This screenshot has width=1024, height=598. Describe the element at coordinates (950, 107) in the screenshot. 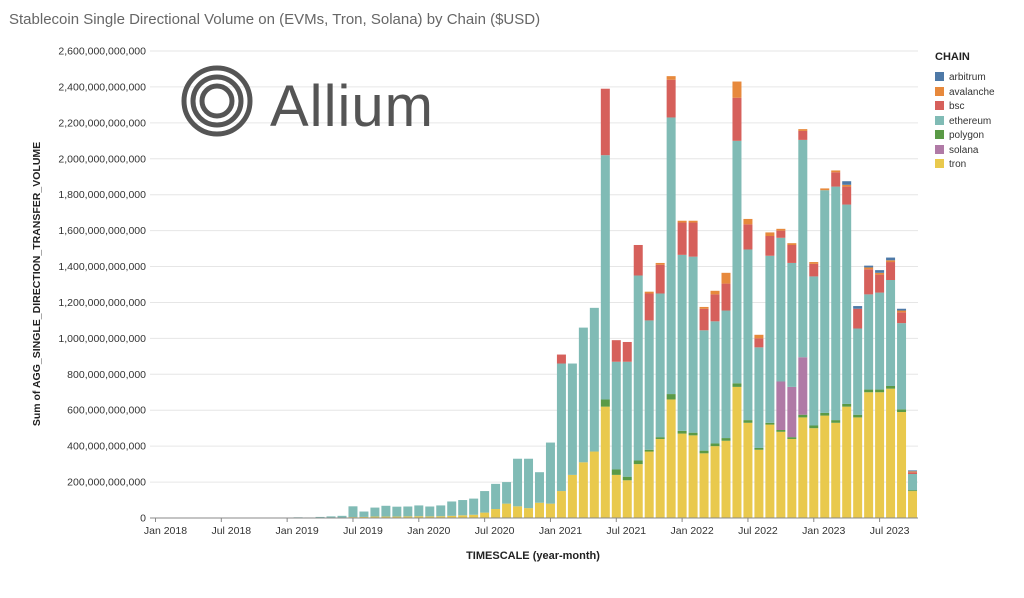

I see `legend-item-bsc: bsc` at that location.